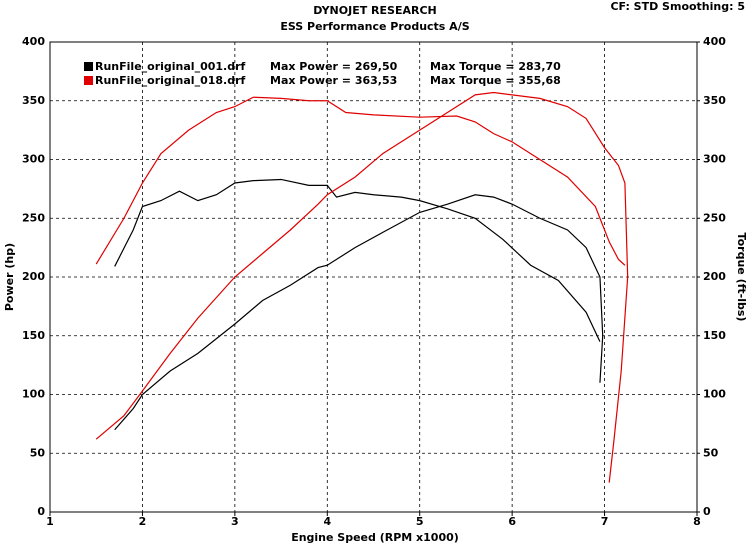  Describe the element at coordinates (741, 277) in the screenshot. I see `y2-axis-label: Torque (ft-lbs)` at that location.